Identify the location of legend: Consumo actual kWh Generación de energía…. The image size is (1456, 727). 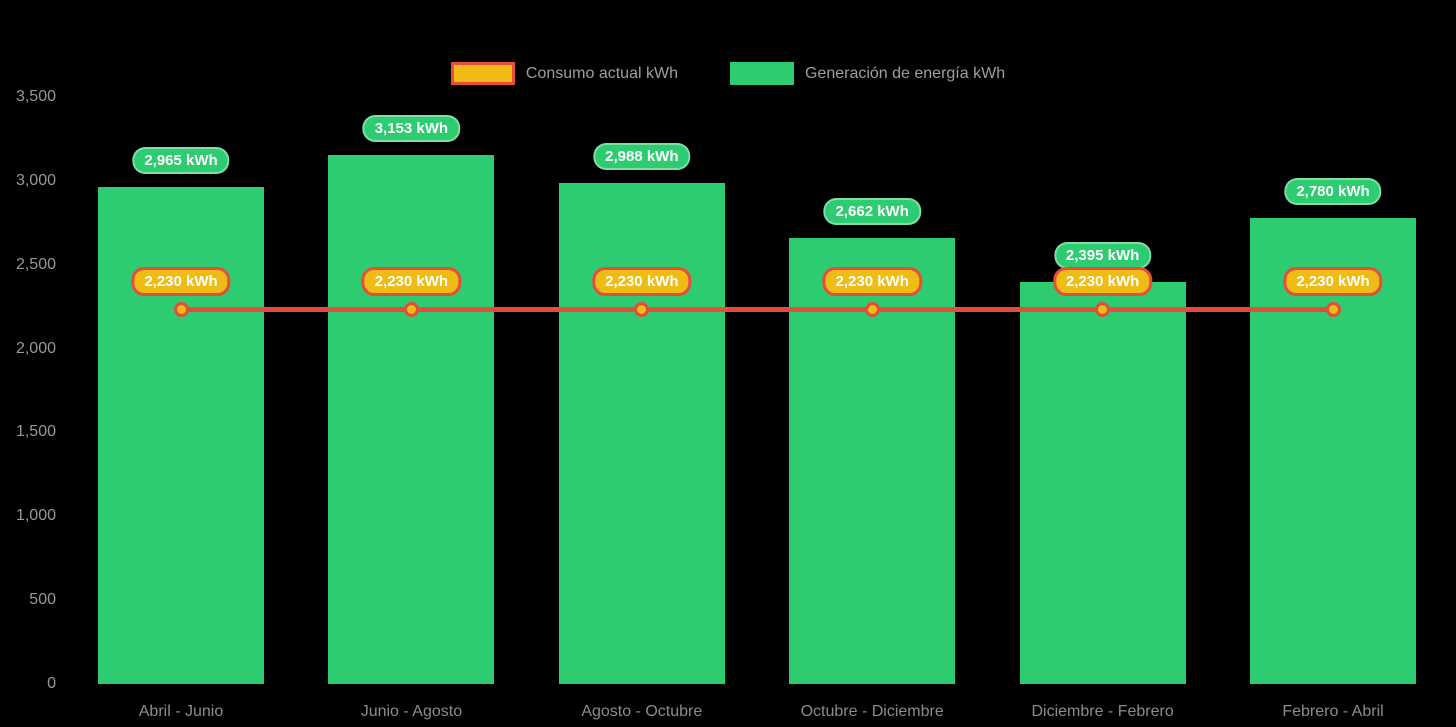
(728, 73).